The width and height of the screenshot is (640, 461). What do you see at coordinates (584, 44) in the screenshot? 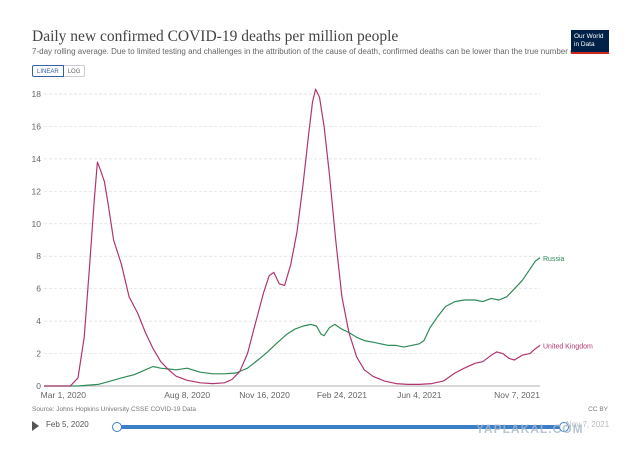
I see `logo-line-2: in Data` at bounding box center [584, 44].